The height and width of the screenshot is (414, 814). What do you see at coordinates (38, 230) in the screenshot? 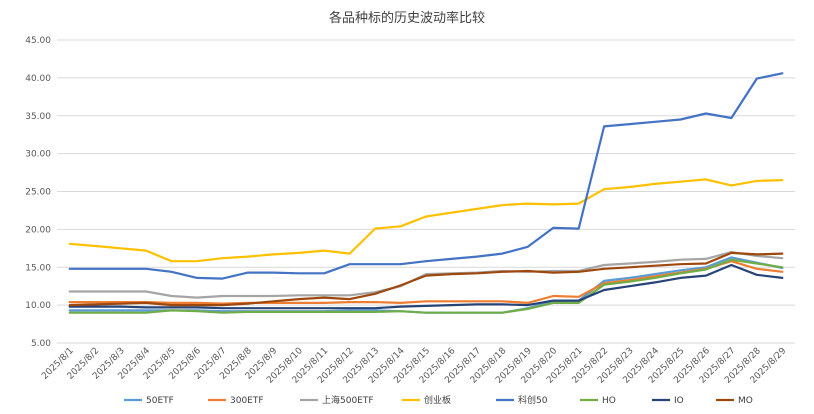
I see `y-tick-label: 20.00` at bounding box center [38, 230].